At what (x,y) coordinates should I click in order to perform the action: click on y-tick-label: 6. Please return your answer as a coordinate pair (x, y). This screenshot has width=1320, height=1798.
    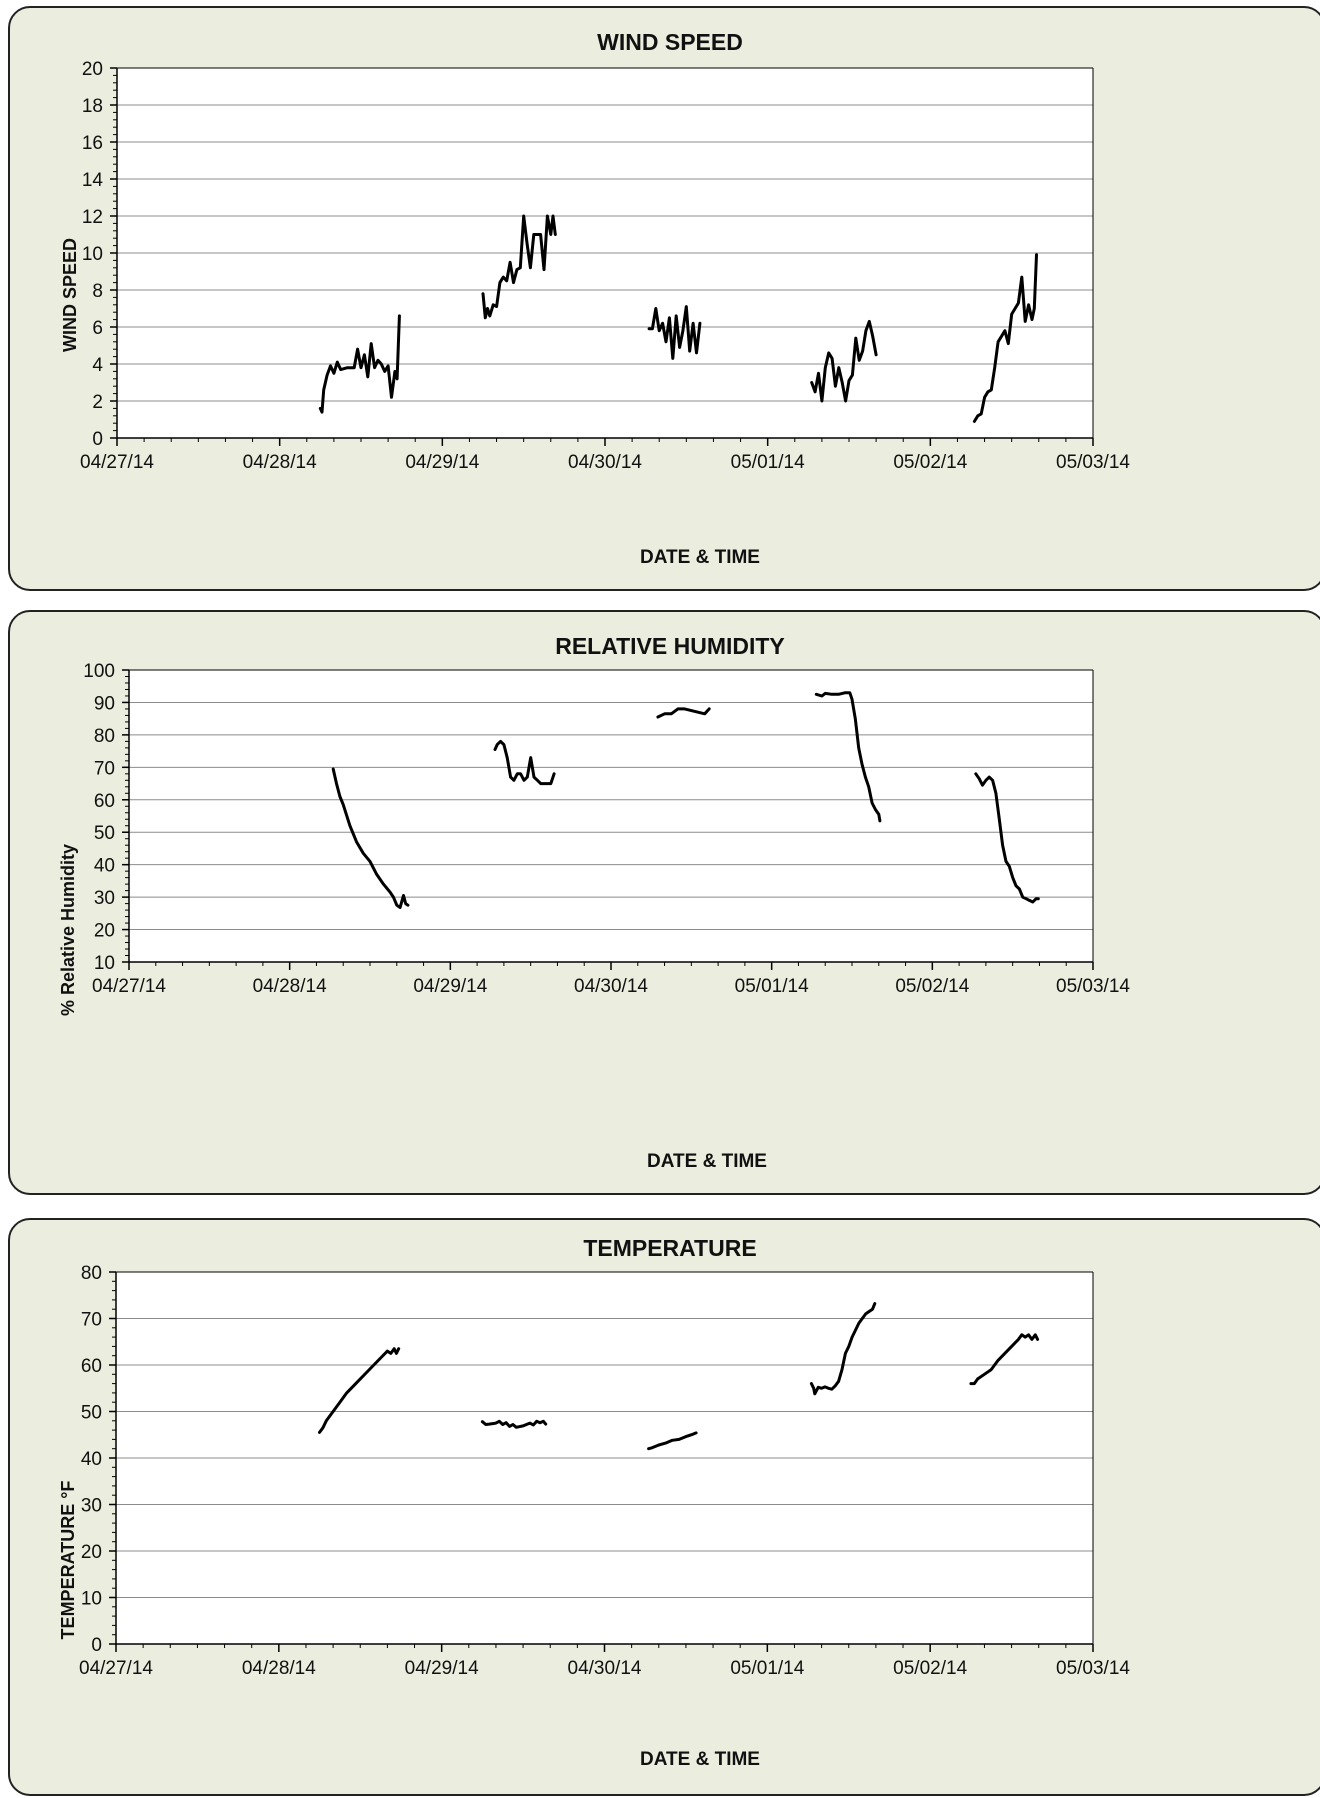
    Looking at the image, I should click on (97, 328).